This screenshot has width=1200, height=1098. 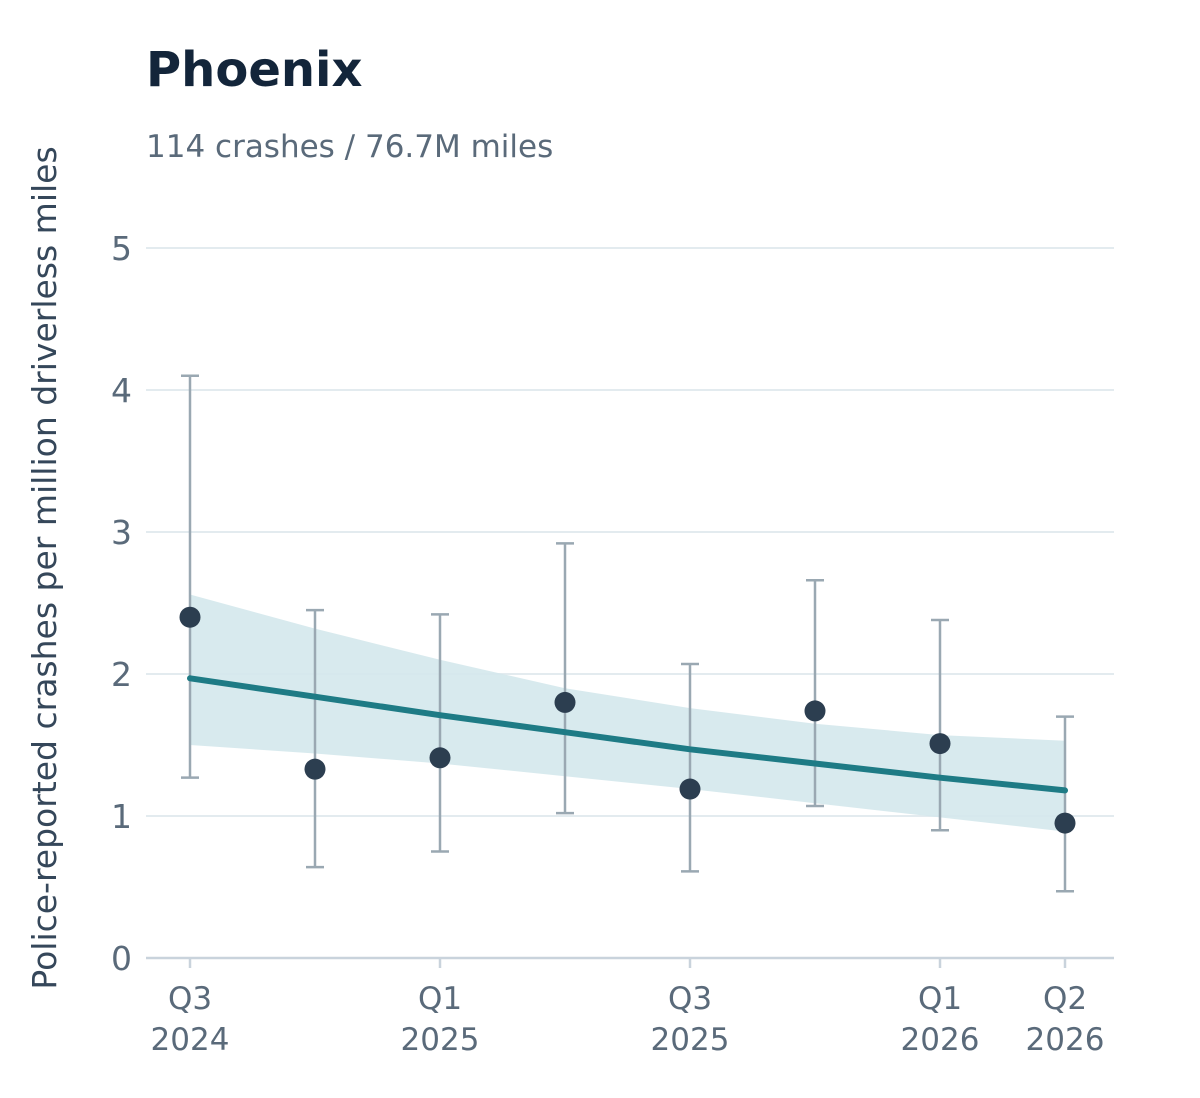 I want to click on trend-line-group, so click(x=627, y=734).